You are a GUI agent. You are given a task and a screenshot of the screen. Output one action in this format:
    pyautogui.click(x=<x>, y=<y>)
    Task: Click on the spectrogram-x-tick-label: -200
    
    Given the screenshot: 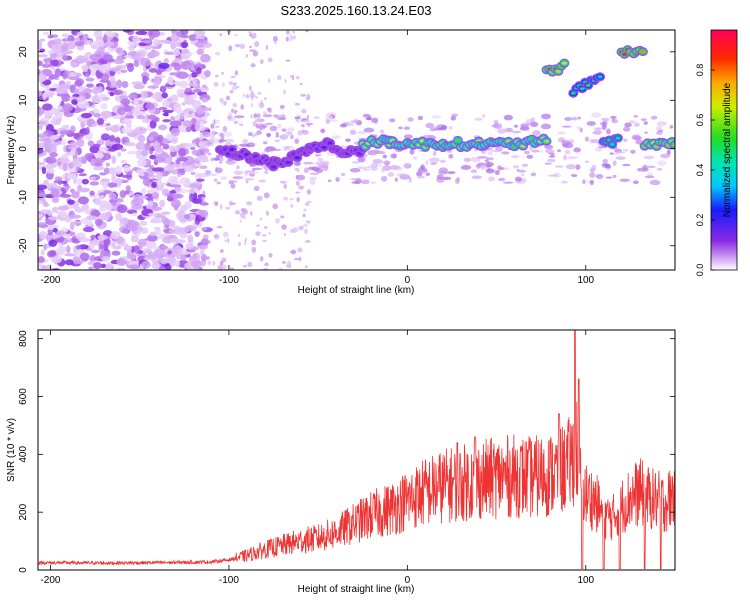 What is the action you would take?
    pyautogui.click(x=50, y=280)
    